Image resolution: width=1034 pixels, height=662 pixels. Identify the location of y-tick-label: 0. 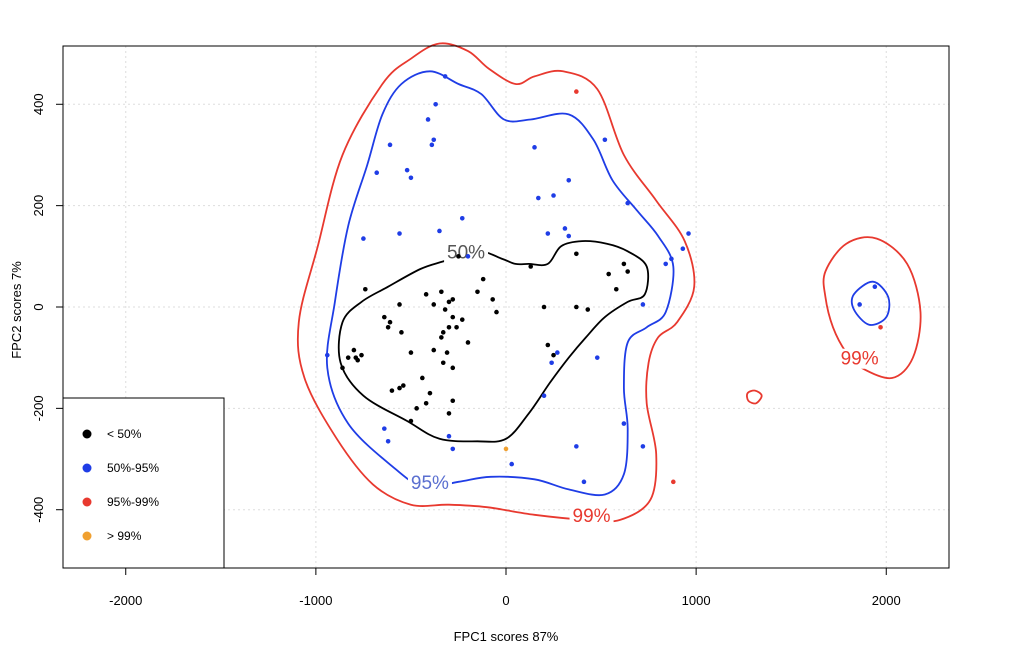
(38, 306).